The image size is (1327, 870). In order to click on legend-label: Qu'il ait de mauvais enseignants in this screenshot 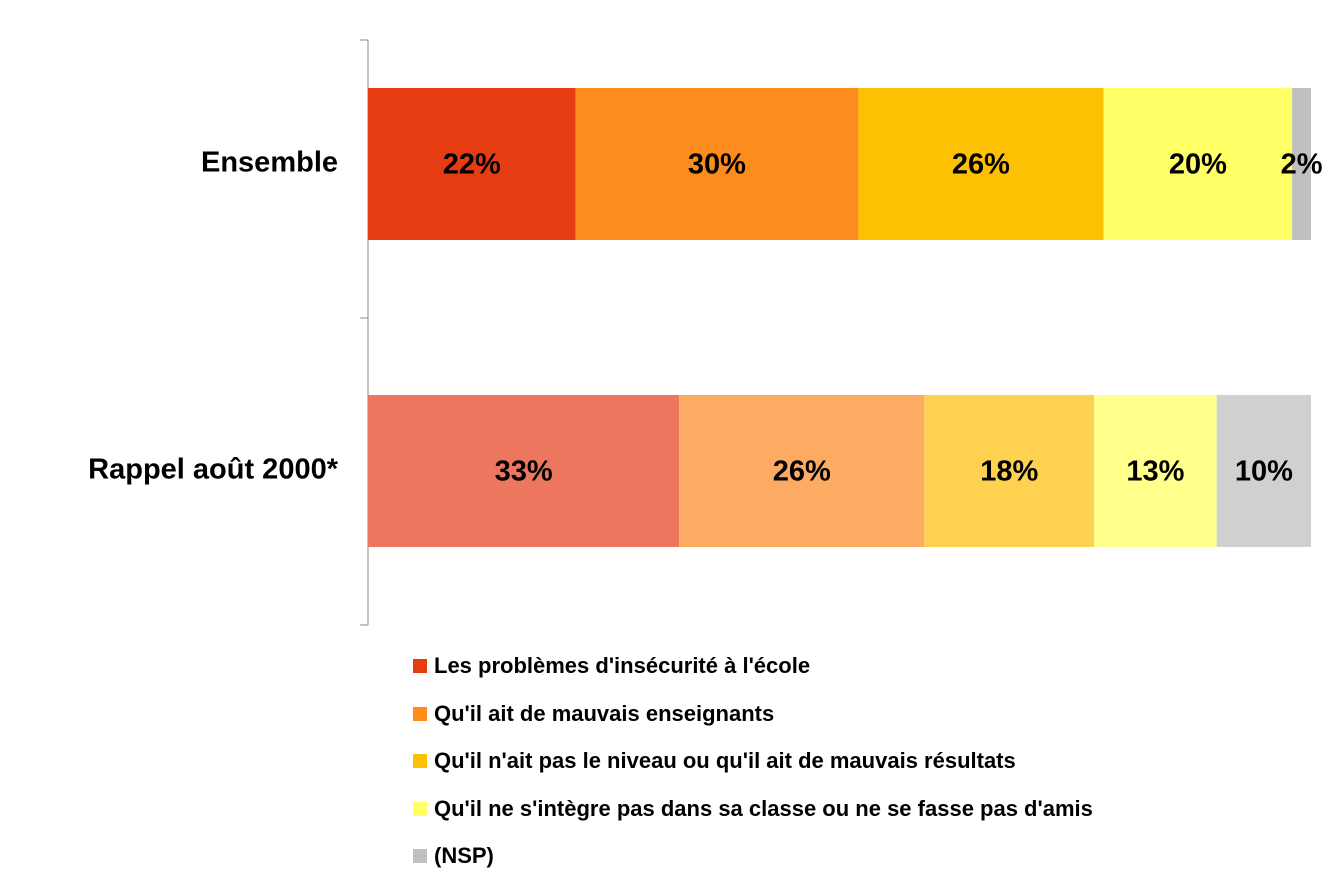, I will do `click(604, 713)`.